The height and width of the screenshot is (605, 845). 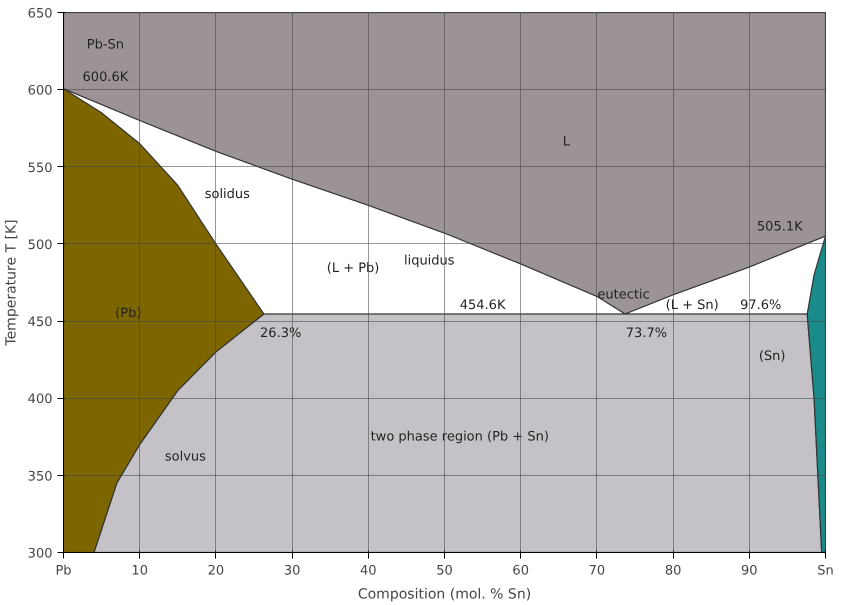 I want to click on x-axis-title: Composition (mol. % Sn), so click(x=445, y=594).